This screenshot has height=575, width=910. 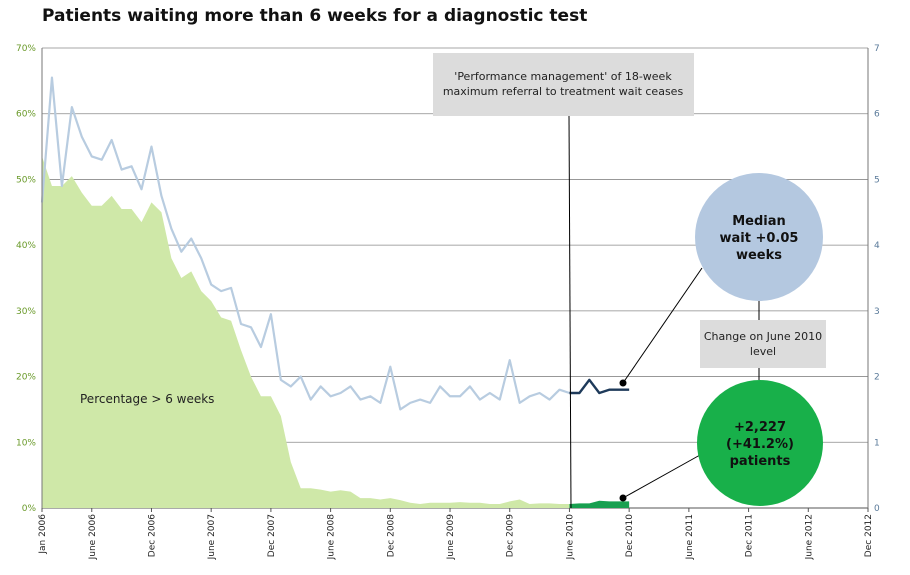 I want to click on patients-text-line3: patients, so click(x=760, y=461).